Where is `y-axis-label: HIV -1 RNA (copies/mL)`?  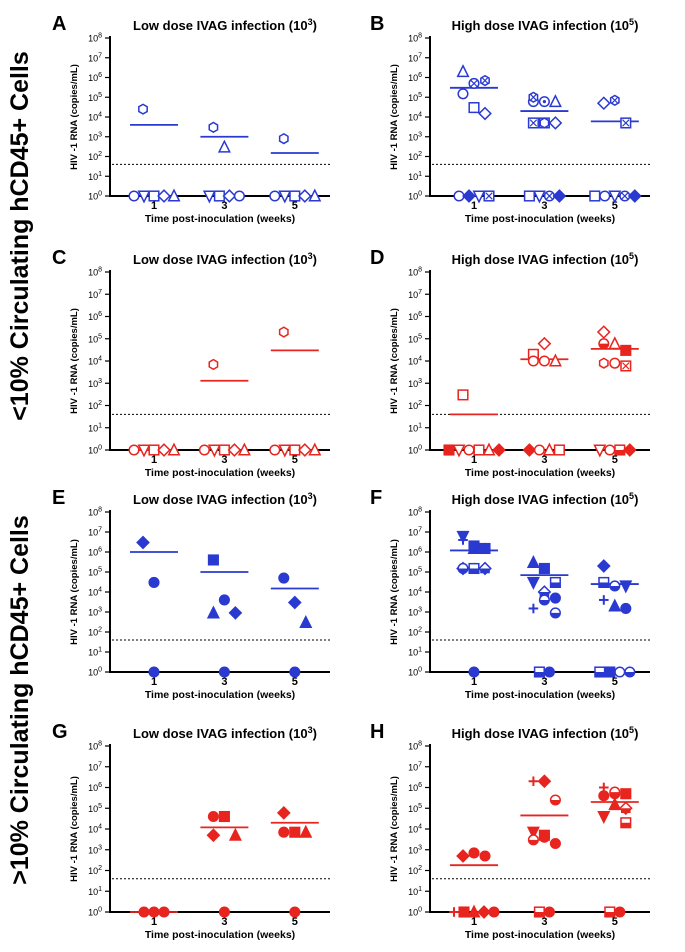 y-axis-label: HIV -1 RNA (copies/mL) is located at coordinates (74, 829).